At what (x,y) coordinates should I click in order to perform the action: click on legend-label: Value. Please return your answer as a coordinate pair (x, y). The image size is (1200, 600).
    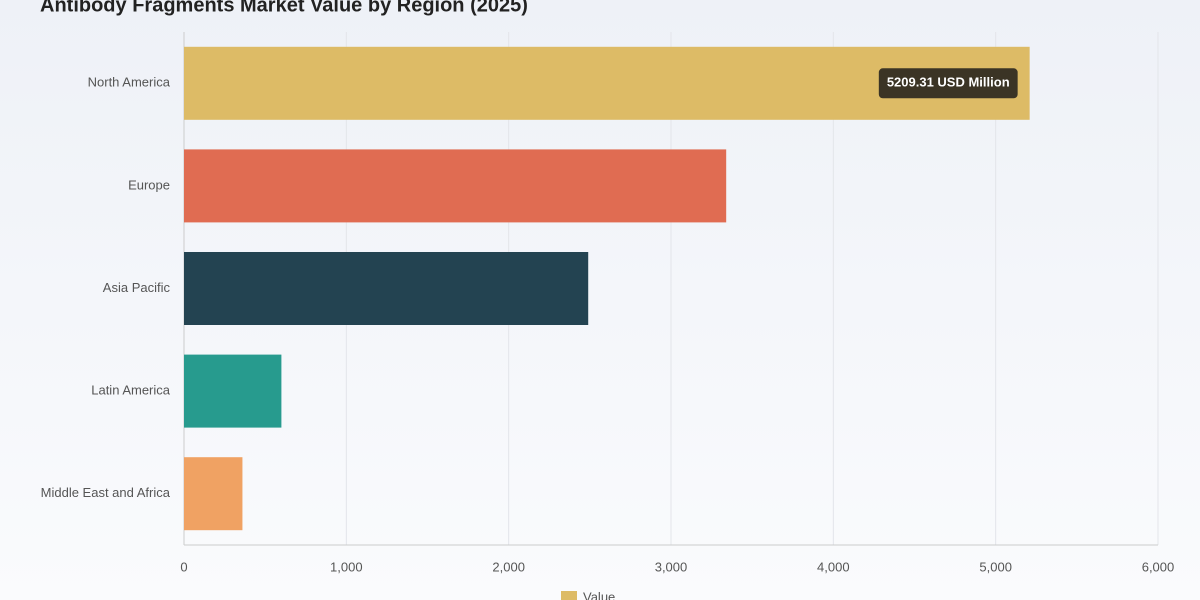
    Looking at the image, I should click on (599, 594).